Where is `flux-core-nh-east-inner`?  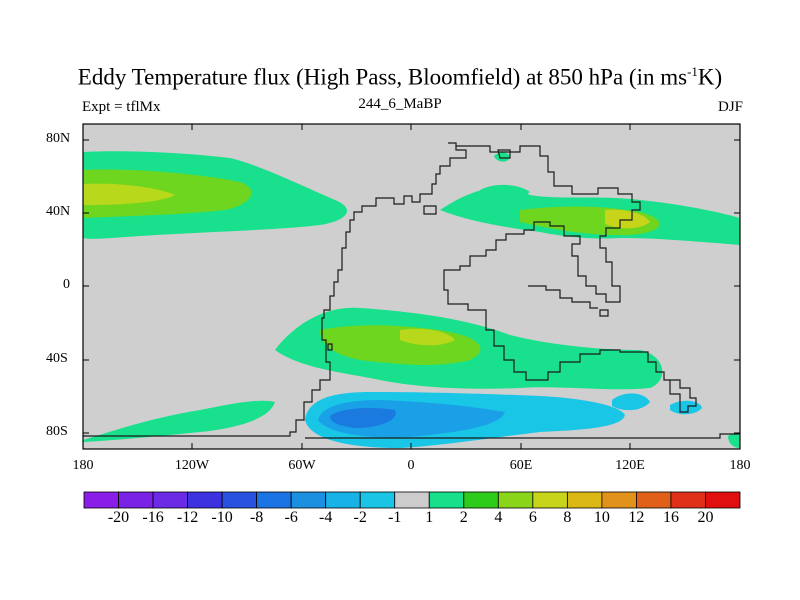
flux-core-nh-east-inner is located at coordinates (627, 219).